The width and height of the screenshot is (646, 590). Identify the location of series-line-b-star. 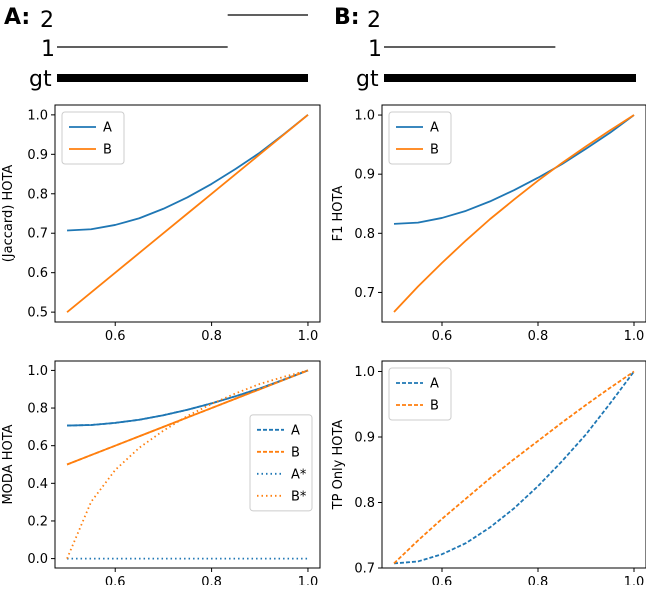
(187, 464).